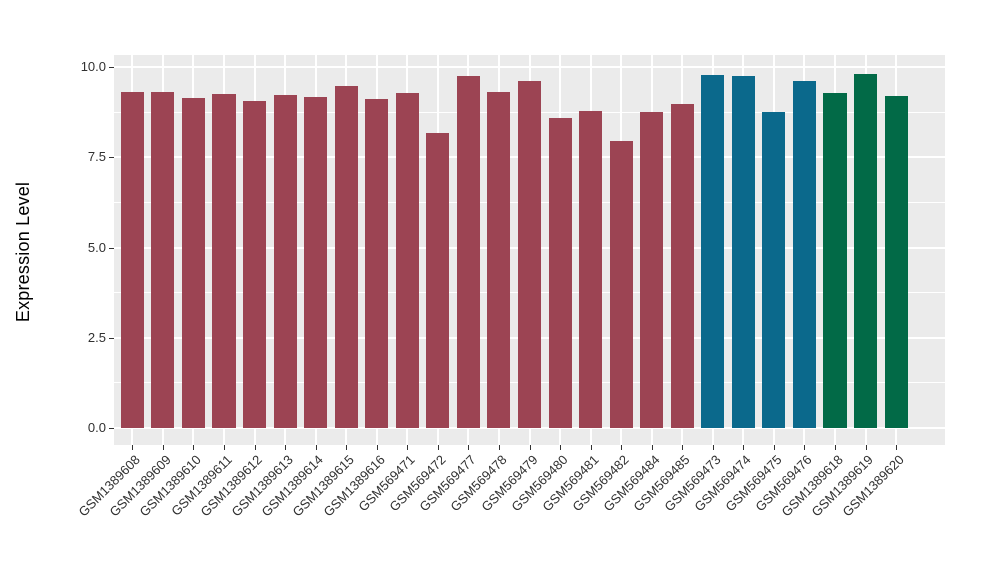 Image resolution: width=1000 pixels, height=580 pixels. Describe the element at coordinates (835, 260) in the screenshot. I see `bar-GSM1389618` at that location.